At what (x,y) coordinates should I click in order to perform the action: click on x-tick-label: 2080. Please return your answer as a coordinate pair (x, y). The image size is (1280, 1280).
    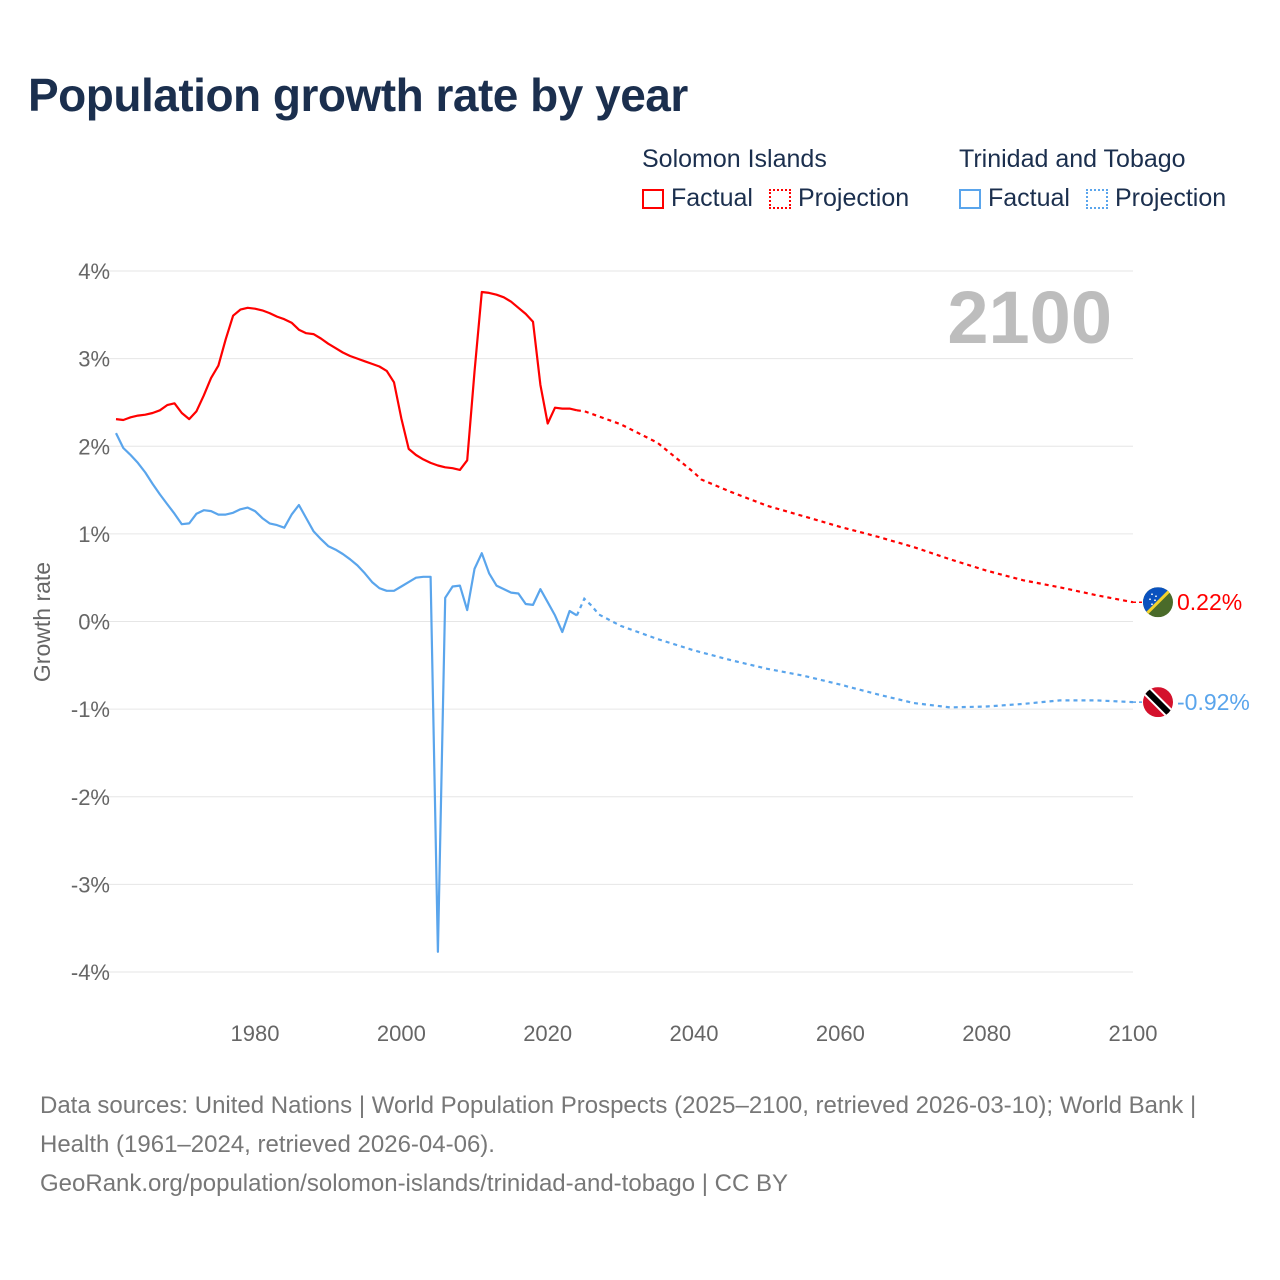
    Looking at the image, I should click on (986, 1033).